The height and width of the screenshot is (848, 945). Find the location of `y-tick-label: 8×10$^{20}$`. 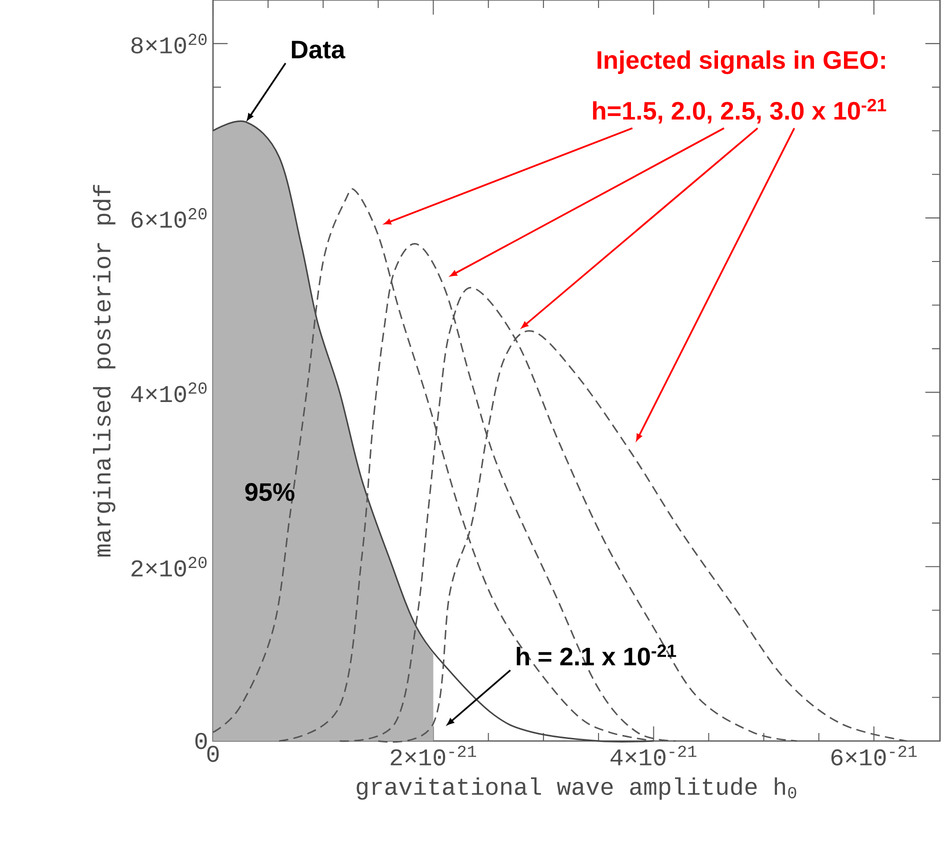

y-tick-label: 8×10$^{20}$ is located at coordinates (169, 44).